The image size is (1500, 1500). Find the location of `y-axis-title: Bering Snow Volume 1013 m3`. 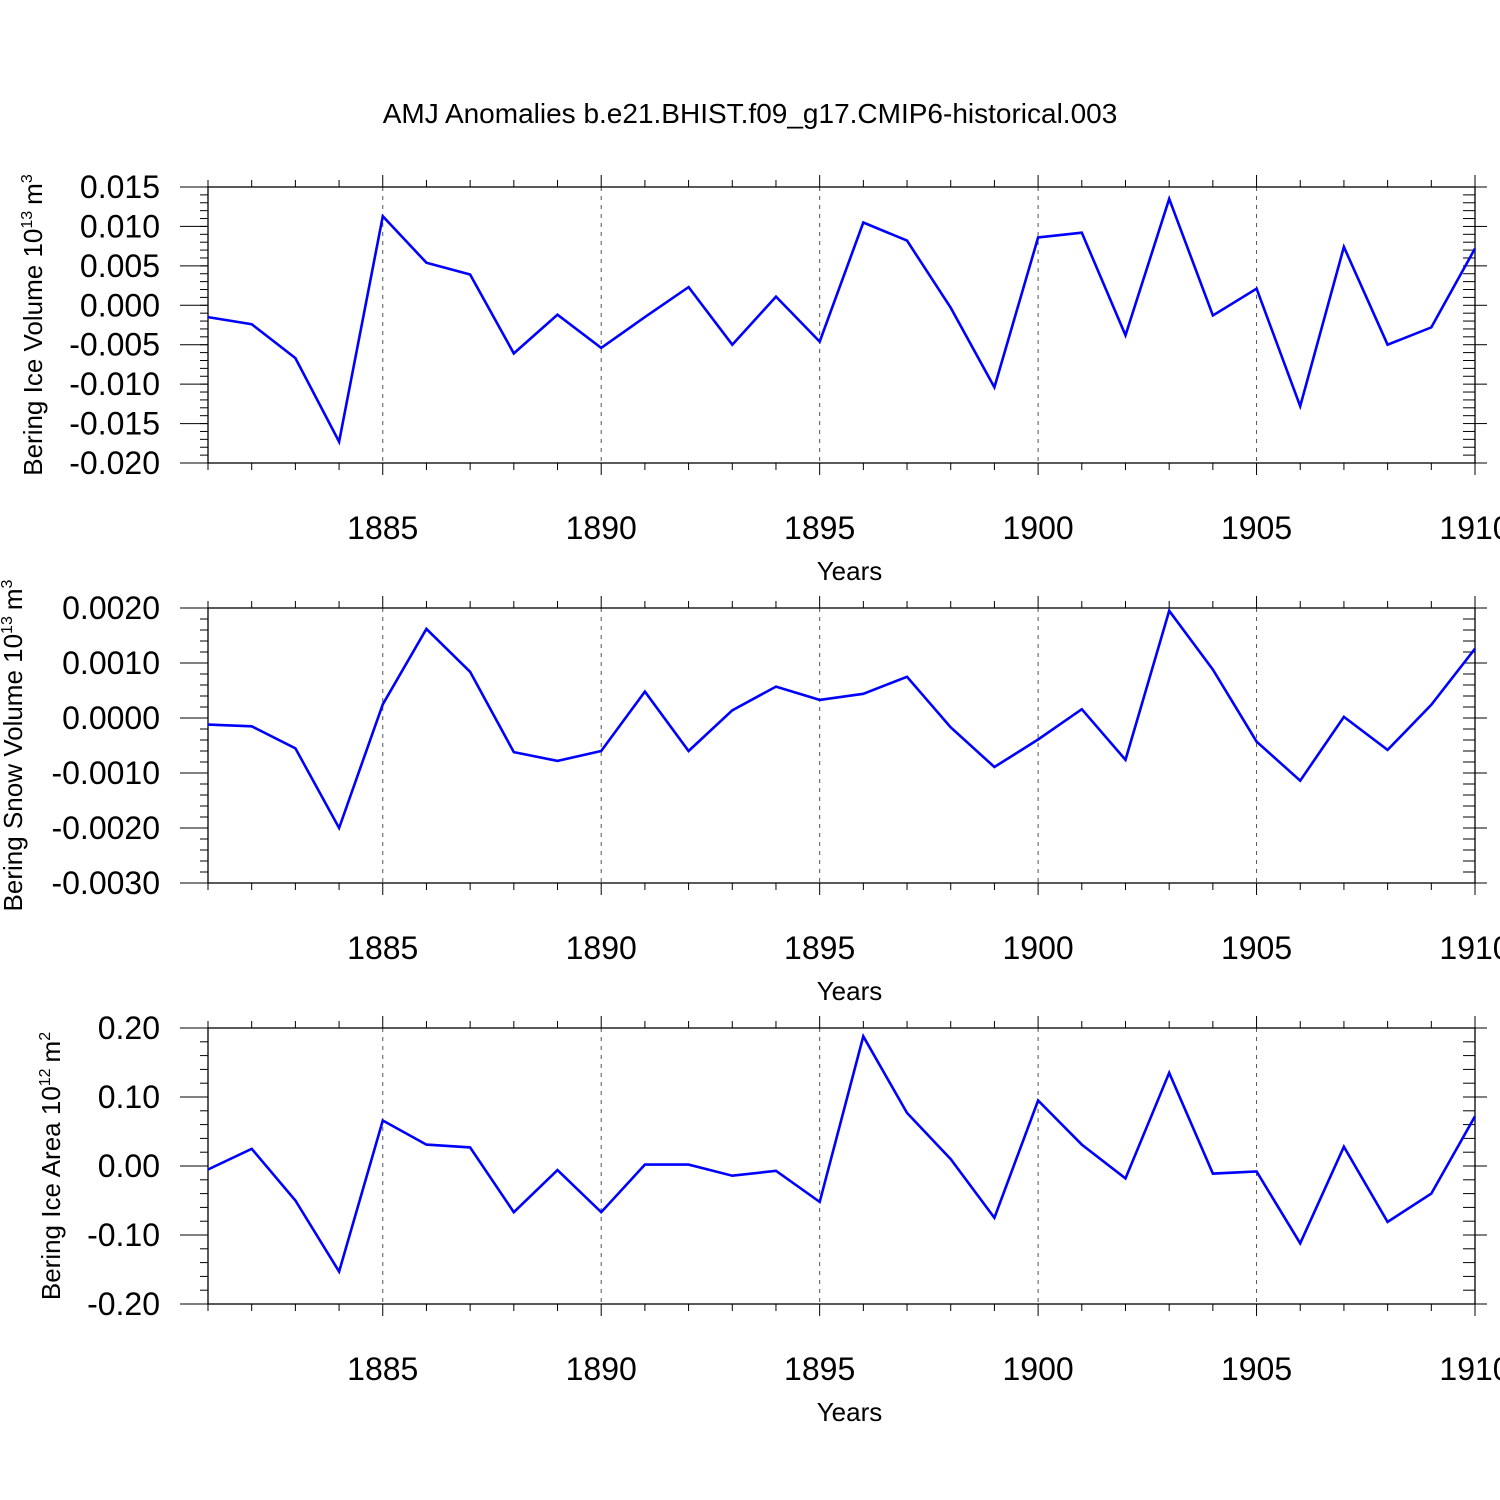

y-axis-title: Bering Snow Volume 1013 m3 is located at coordinates (14, 745).